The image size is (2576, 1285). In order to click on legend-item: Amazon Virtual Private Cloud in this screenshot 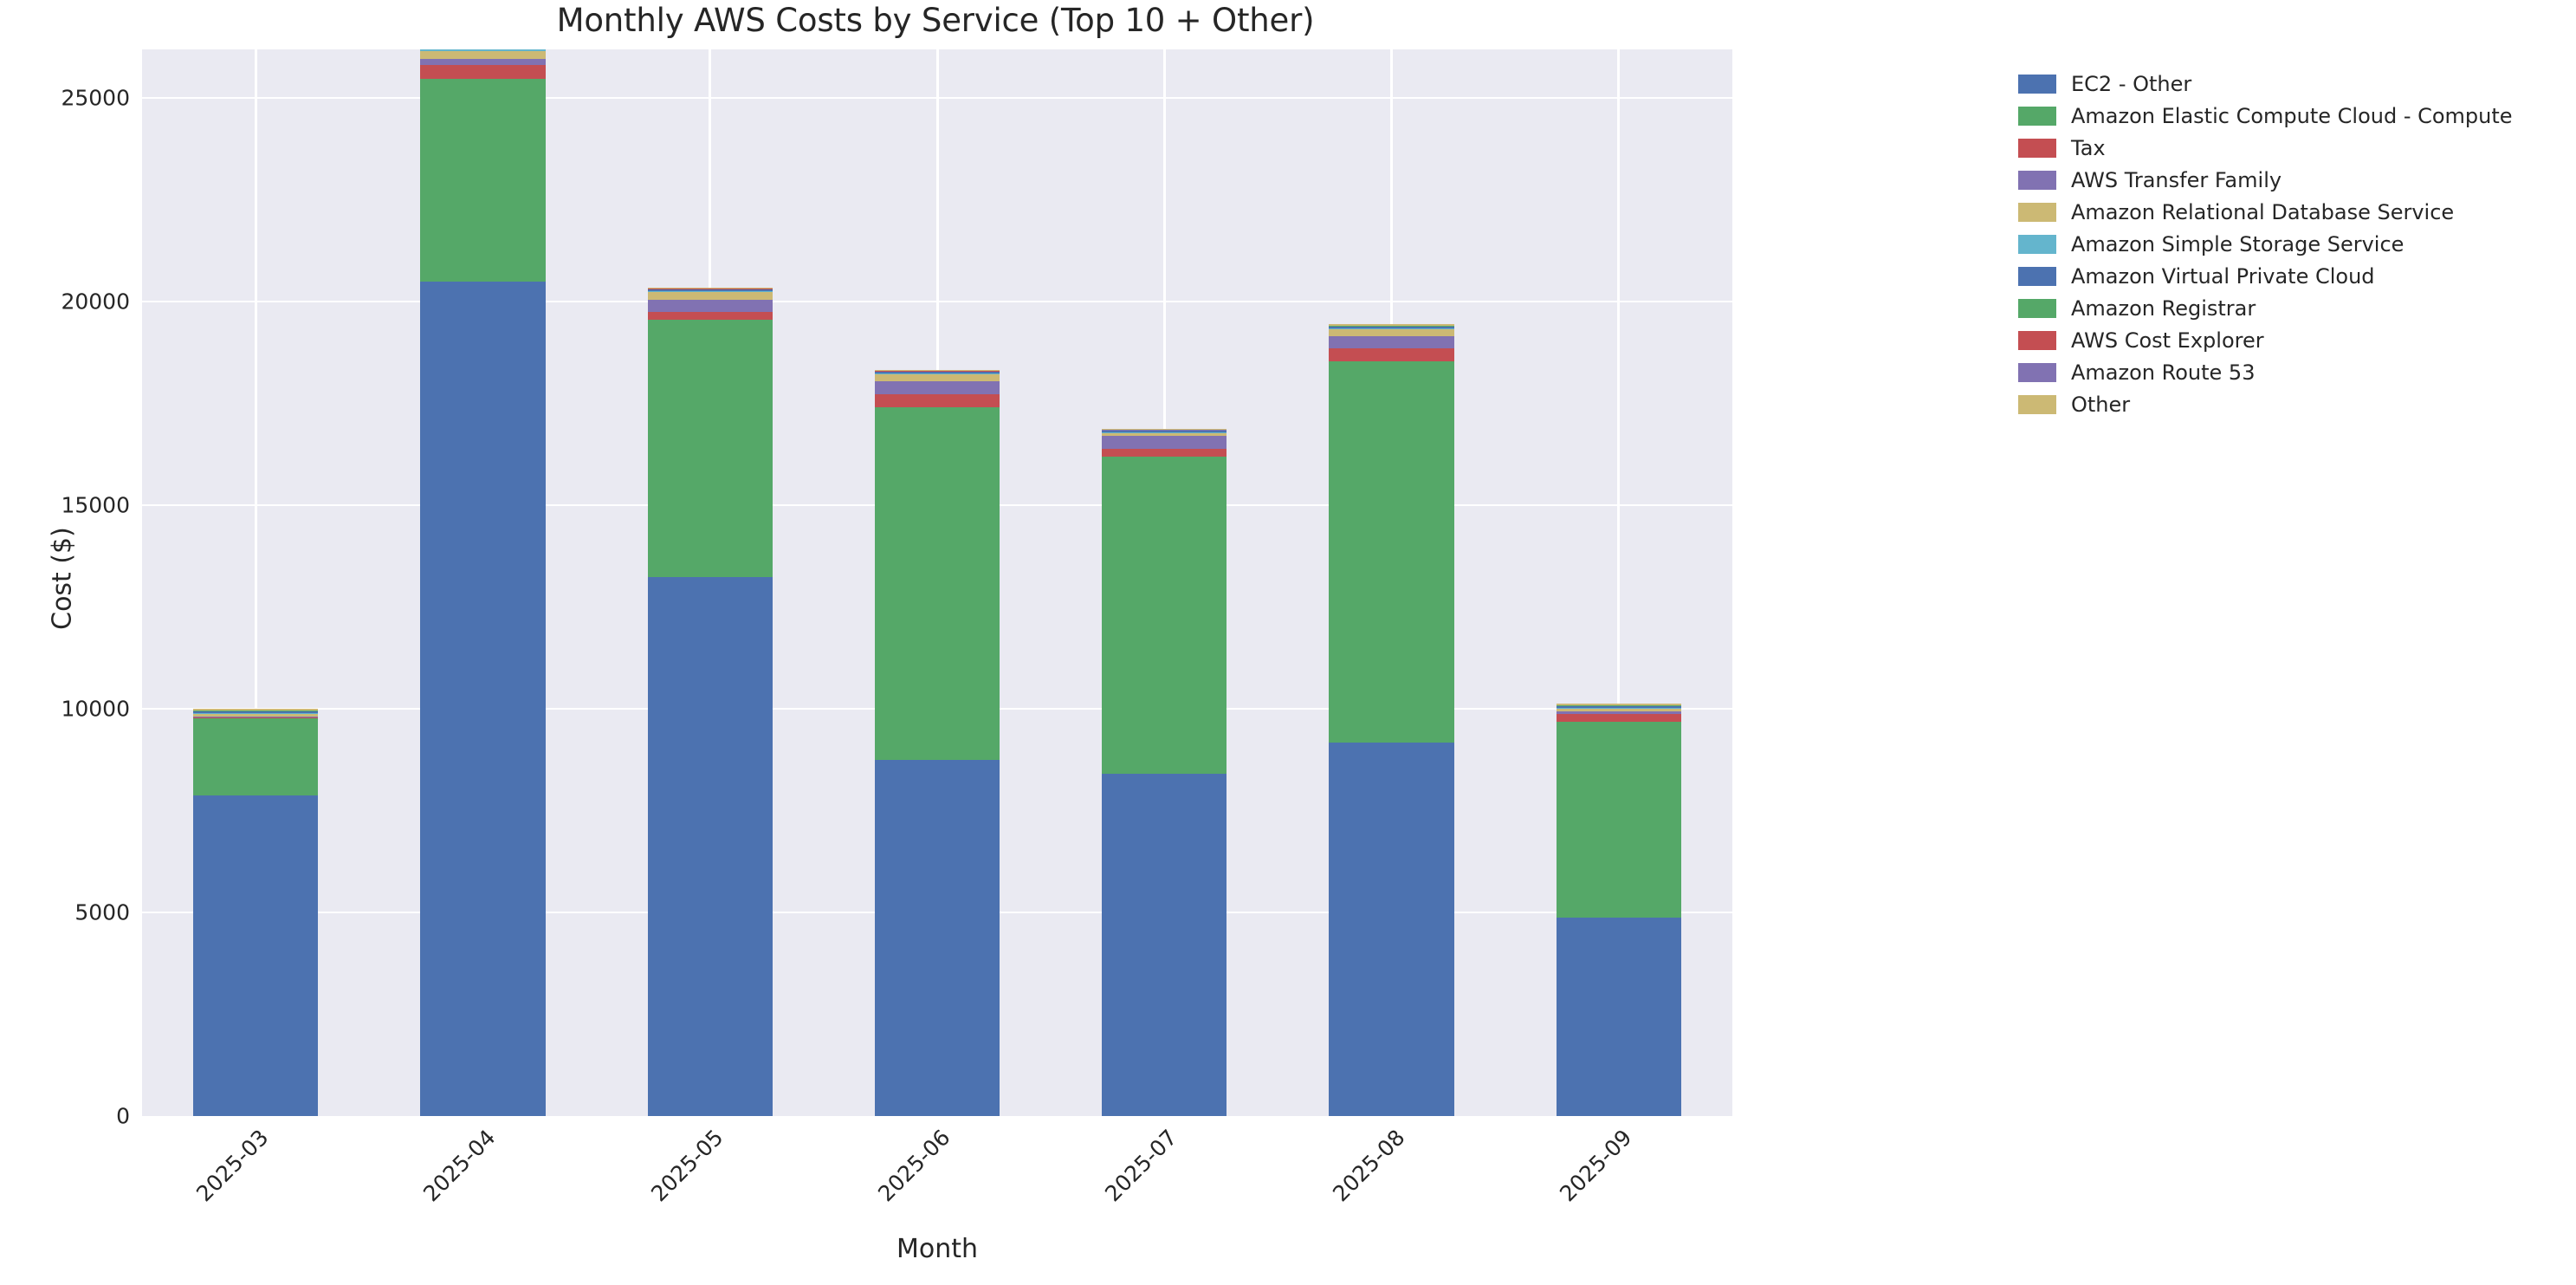, I will do `click(2295, 276)`.